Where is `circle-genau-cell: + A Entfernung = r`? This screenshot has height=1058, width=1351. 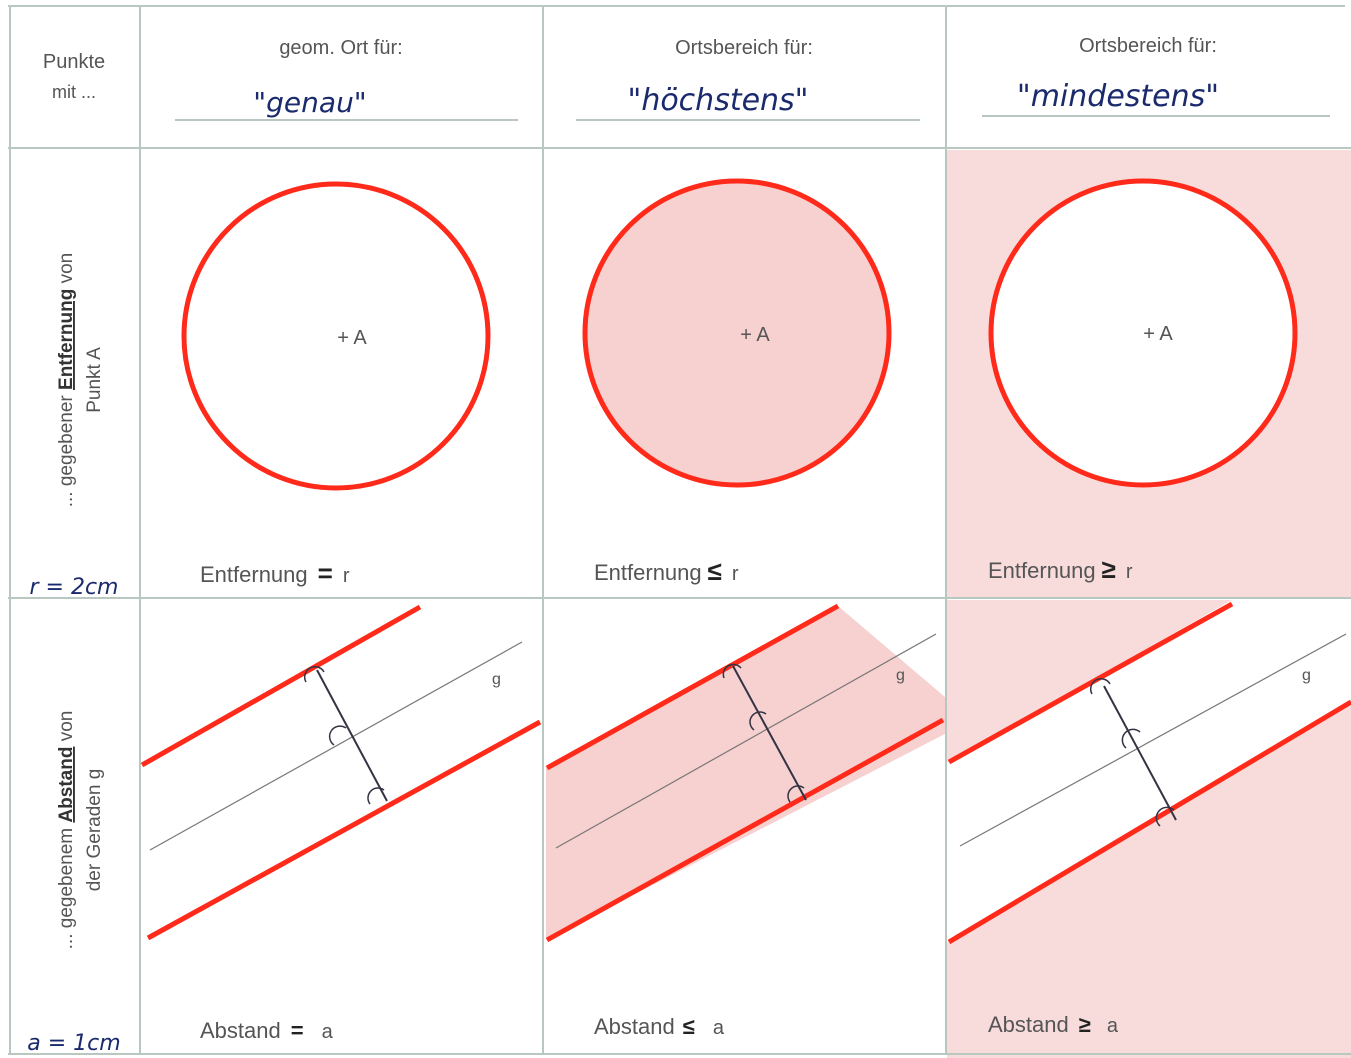 circle-genau-cell: + A Entfernung = r is located at coordinates (336, 384).